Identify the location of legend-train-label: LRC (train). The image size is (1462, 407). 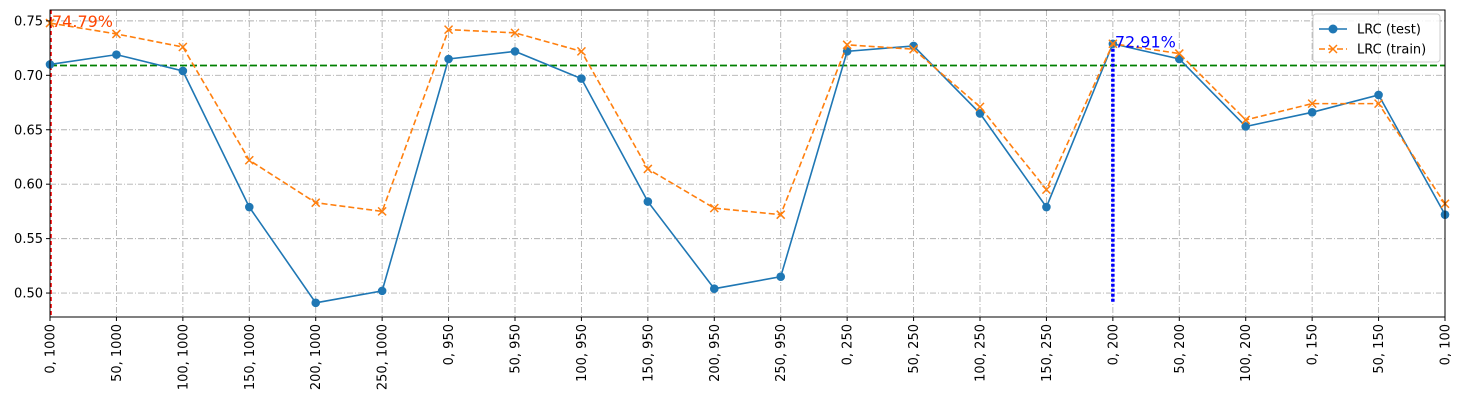
(1391, 50).